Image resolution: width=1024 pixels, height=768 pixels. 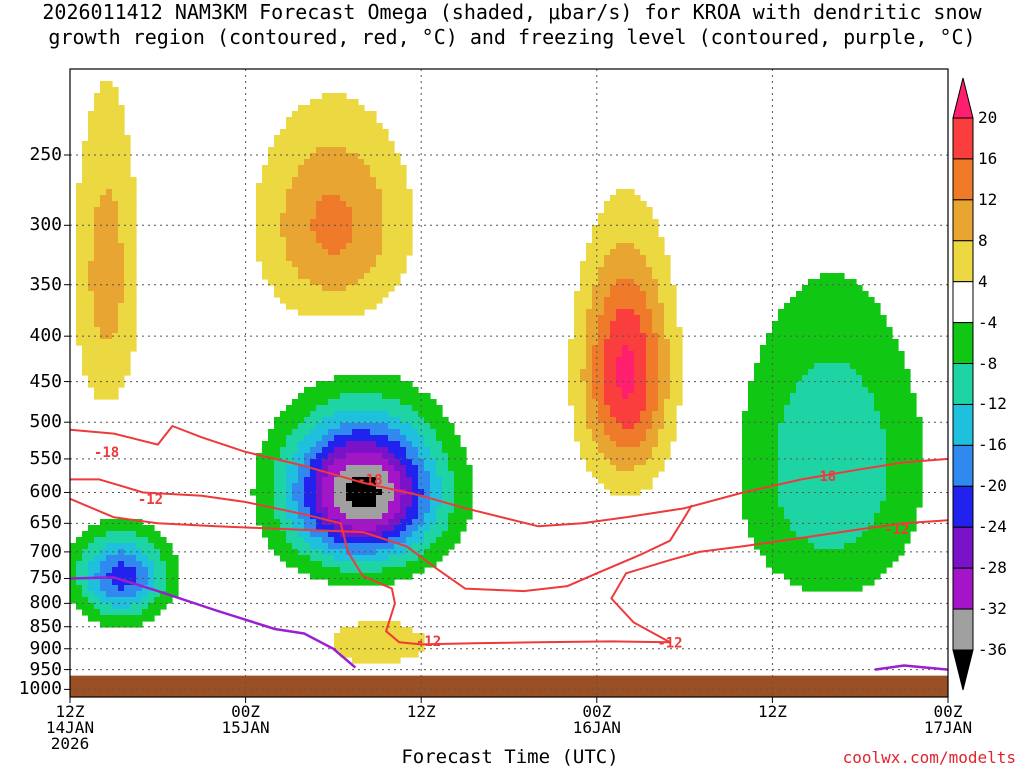 What do you see at coordinates (509, 476) in the screenshot?
I see `dgz-contour-line` at bounding box center [509, 476].